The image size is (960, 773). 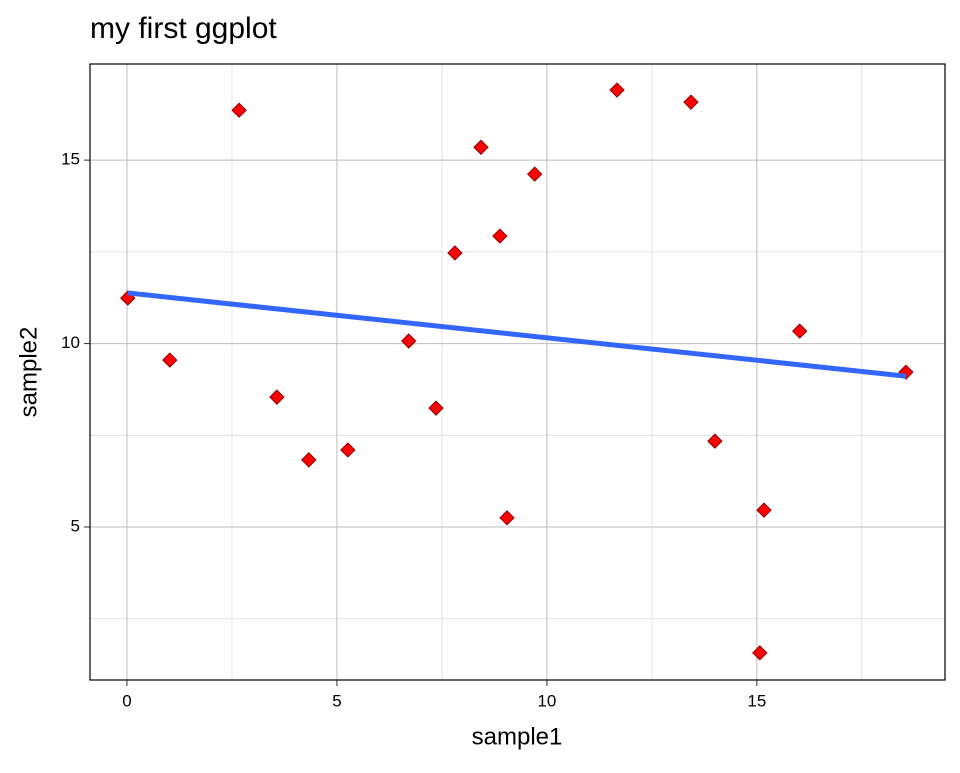 What do you see at coordinates (546, 700) in the screenshot?
I see `x-tick-label: 10` at bounding box center [546, 700].